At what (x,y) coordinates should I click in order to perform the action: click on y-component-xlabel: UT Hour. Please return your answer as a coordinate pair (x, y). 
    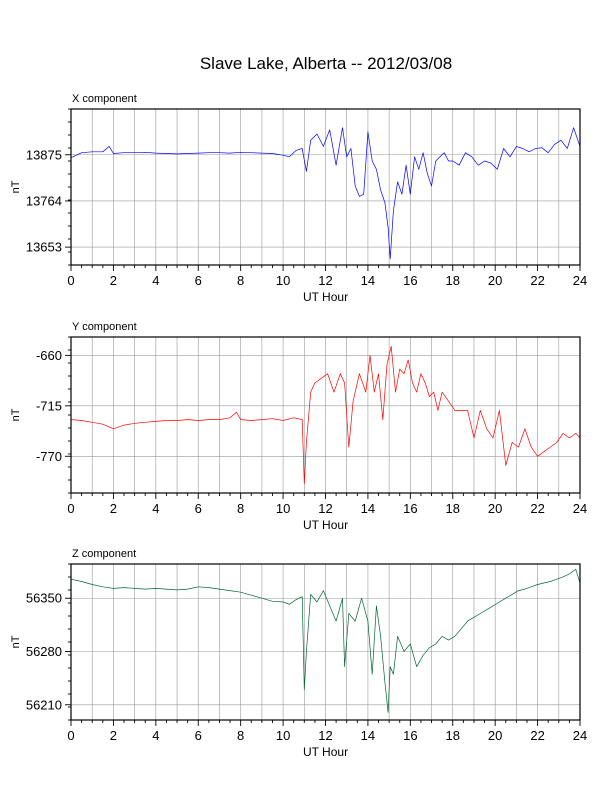
    Looking at the image, I should click on (325, 525).